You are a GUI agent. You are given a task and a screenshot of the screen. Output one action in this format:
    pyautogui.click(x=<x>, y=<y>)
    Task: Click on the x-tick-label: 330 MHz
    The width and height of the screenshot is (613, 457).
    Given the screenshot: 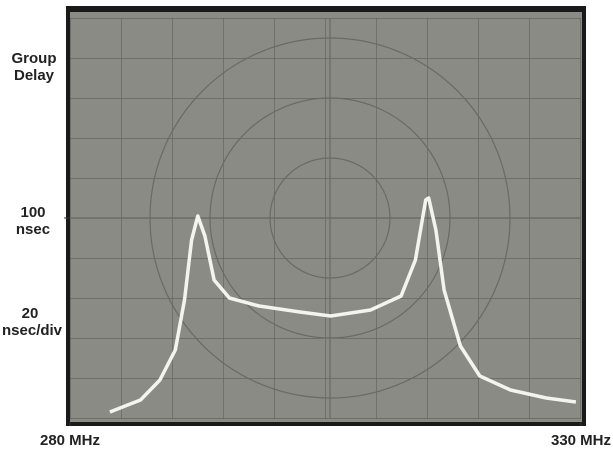 What is the action you would take?
    pyautogui.click(x=581, y=440)
    